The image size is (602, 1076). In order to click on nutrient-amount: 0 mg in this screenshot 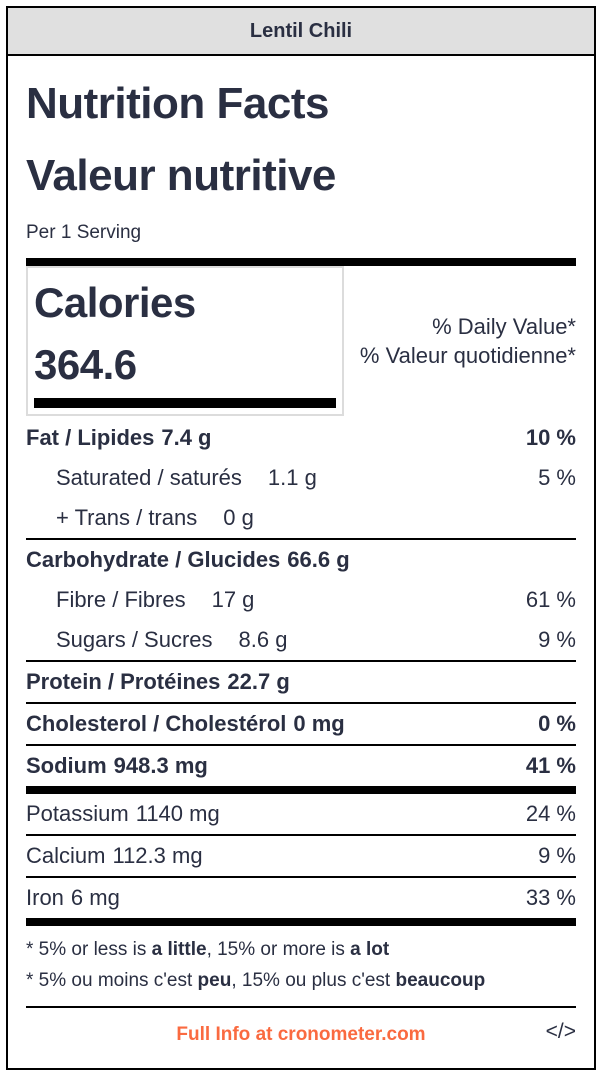, I will do `click(319, 723)`.